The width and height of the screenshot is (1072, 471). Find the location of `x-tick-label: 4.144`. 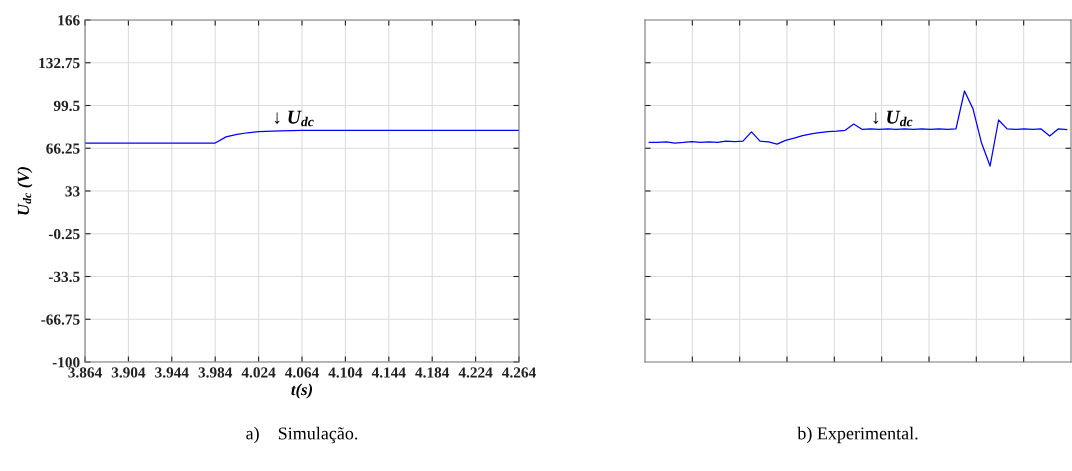

x-tick-label: 4.144 is located at coordinates (388, 372).